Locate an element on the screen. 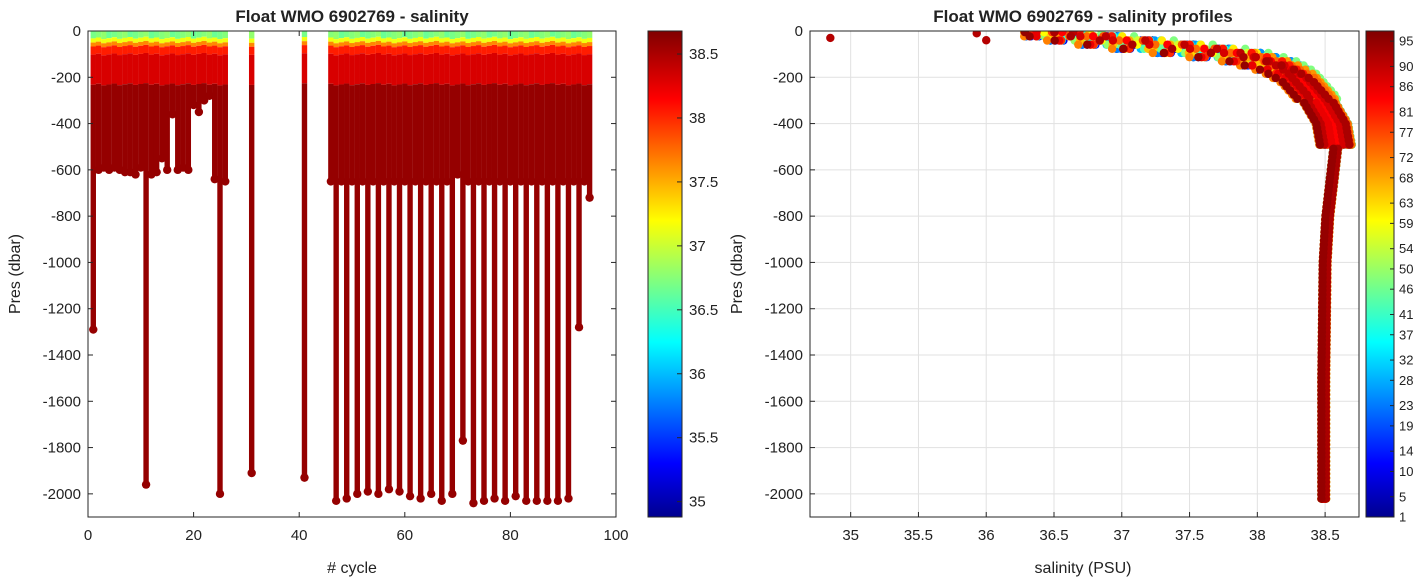 The width and height of the screenshot is (1428, 581). colorbar-tick-label: 1 is located at coordinates (1402, 517).